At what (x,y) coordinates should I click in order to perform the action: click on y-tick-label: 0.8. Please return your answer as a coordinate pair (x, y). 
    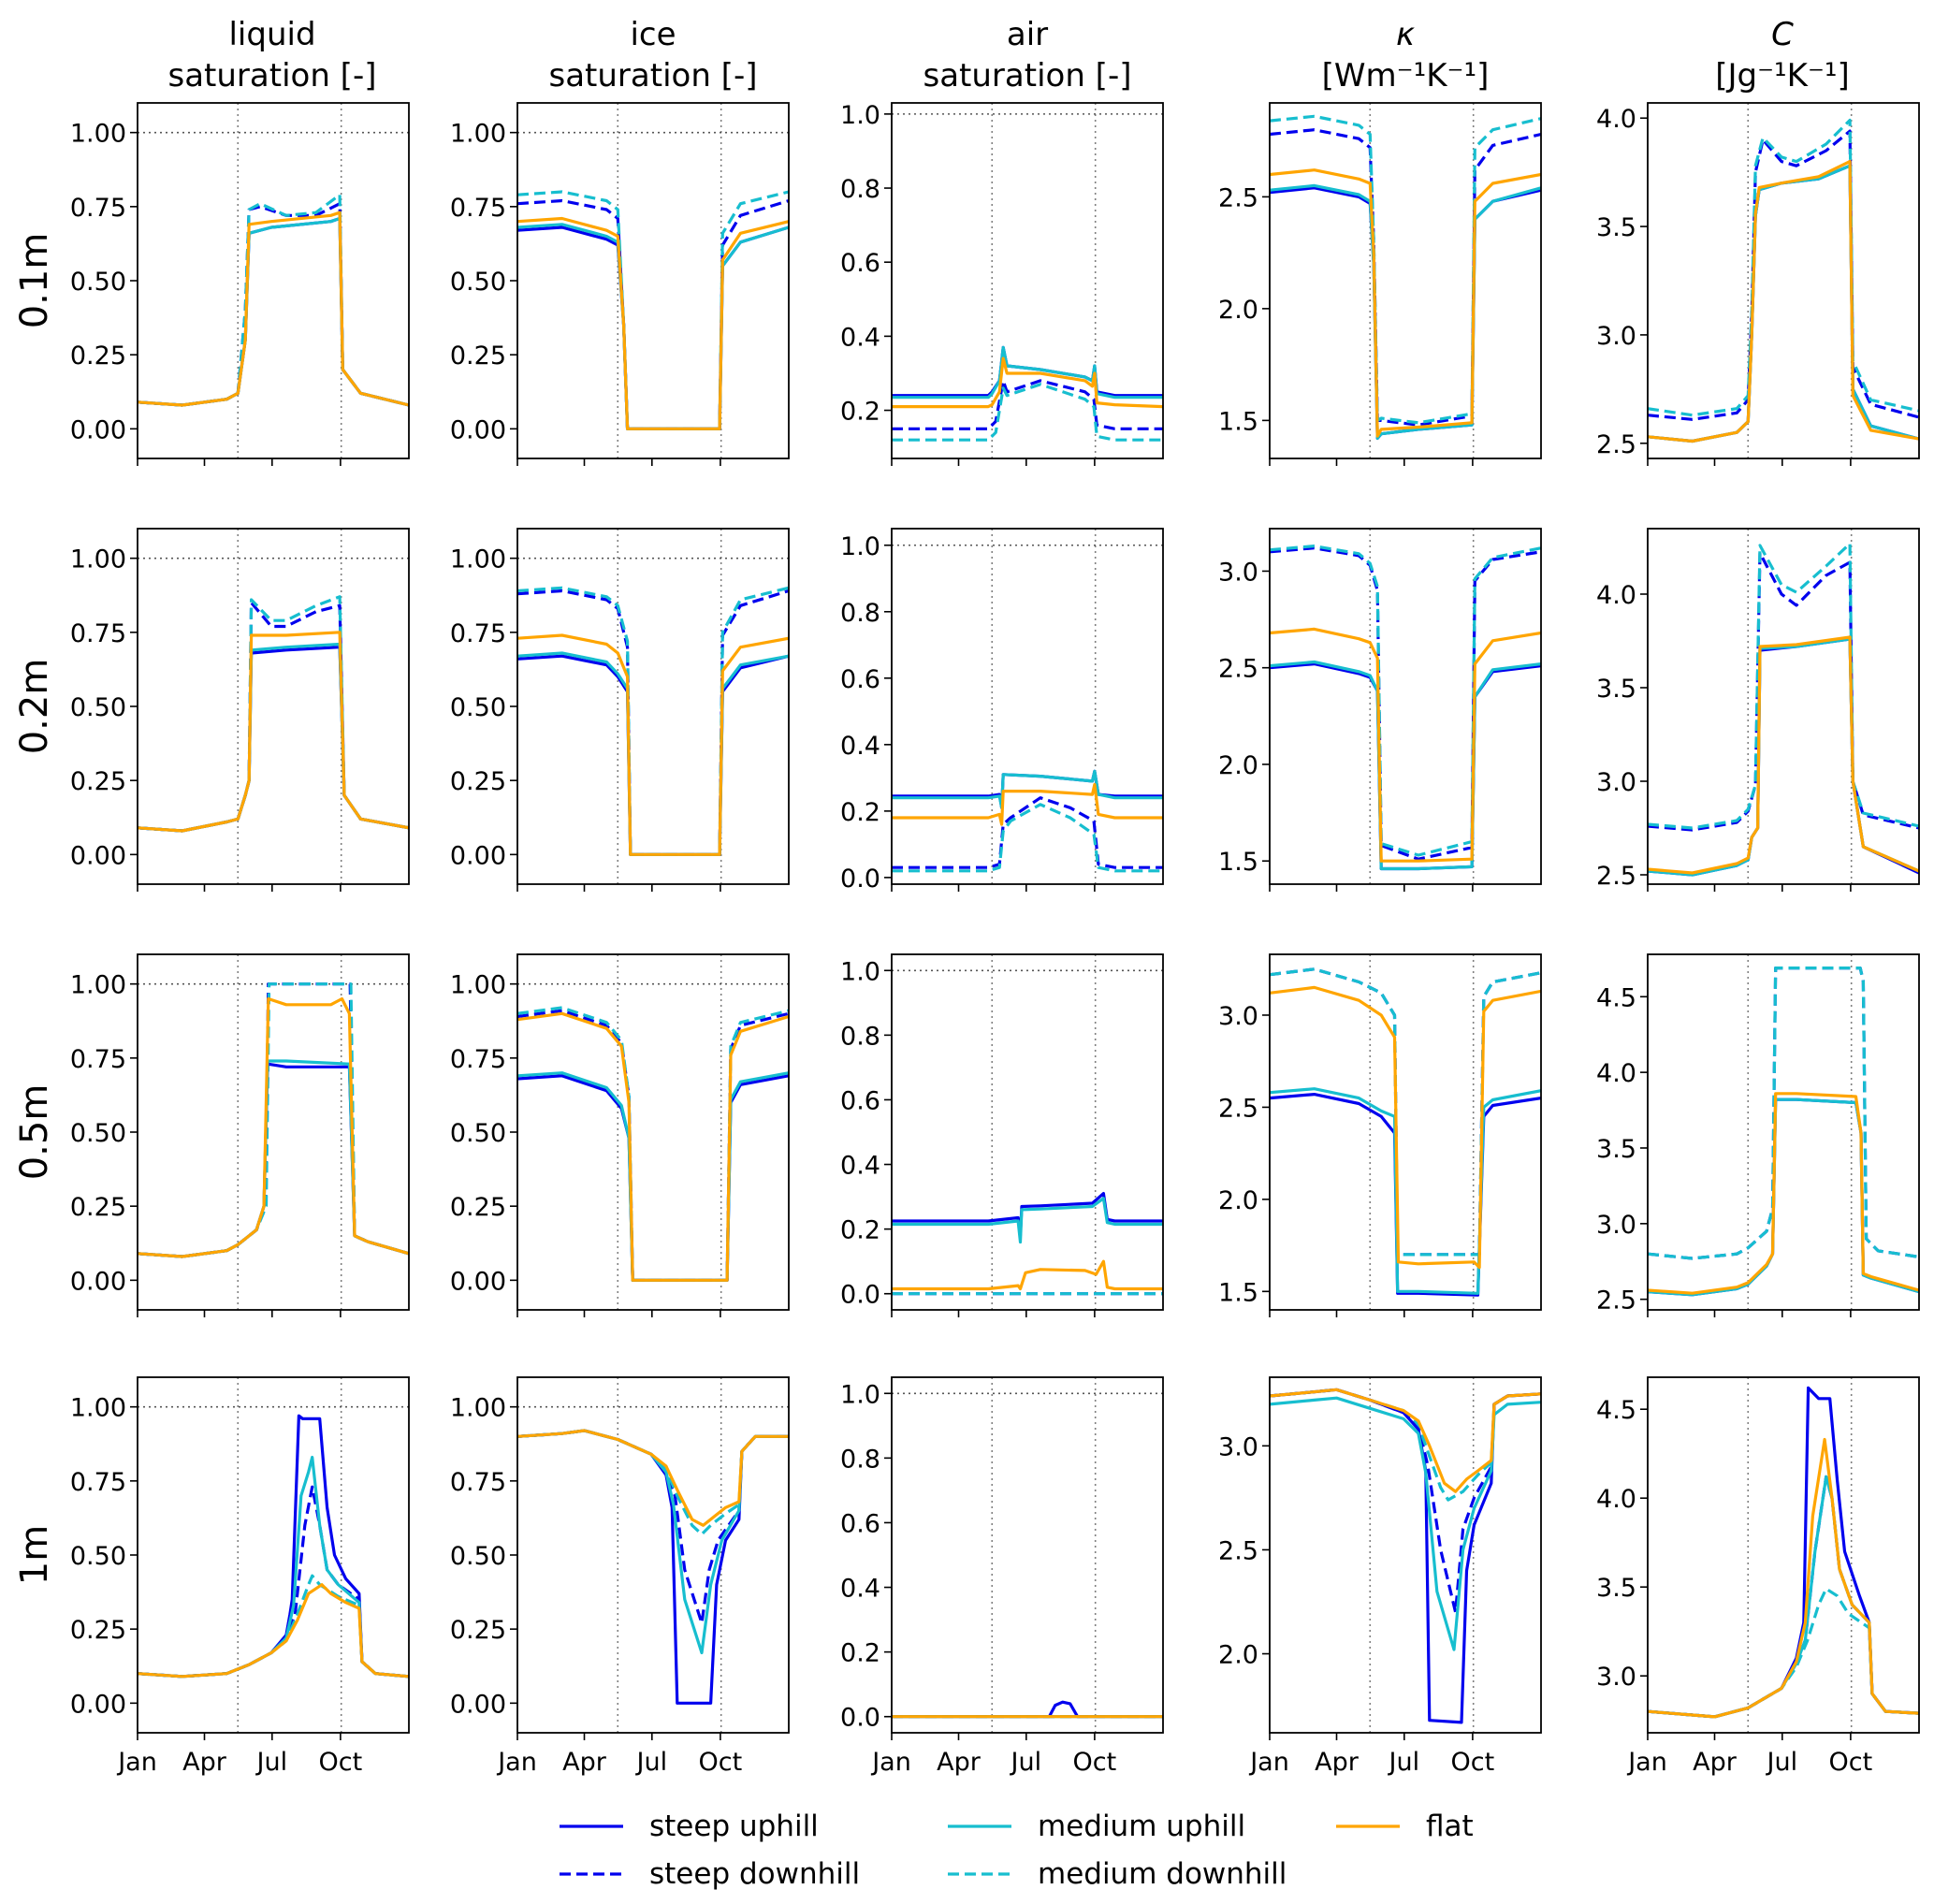
    Looking at the image, I should click on (860, 1036).